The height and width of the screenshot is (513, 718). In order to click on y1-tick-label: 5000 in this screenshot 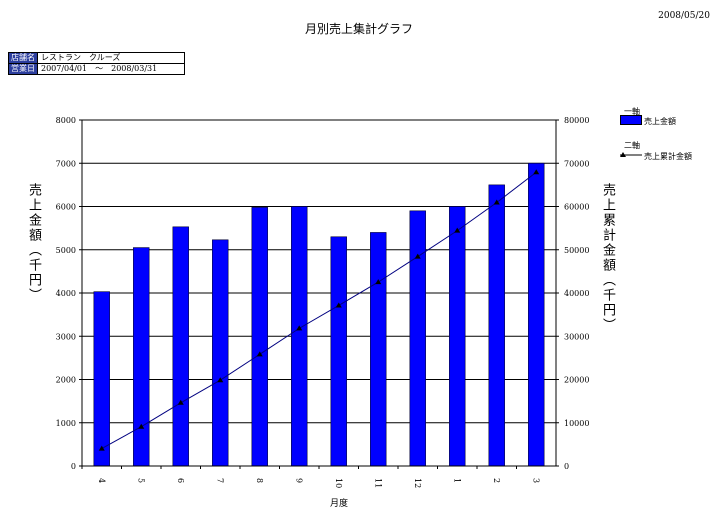, I will do `click(66, 250)`.